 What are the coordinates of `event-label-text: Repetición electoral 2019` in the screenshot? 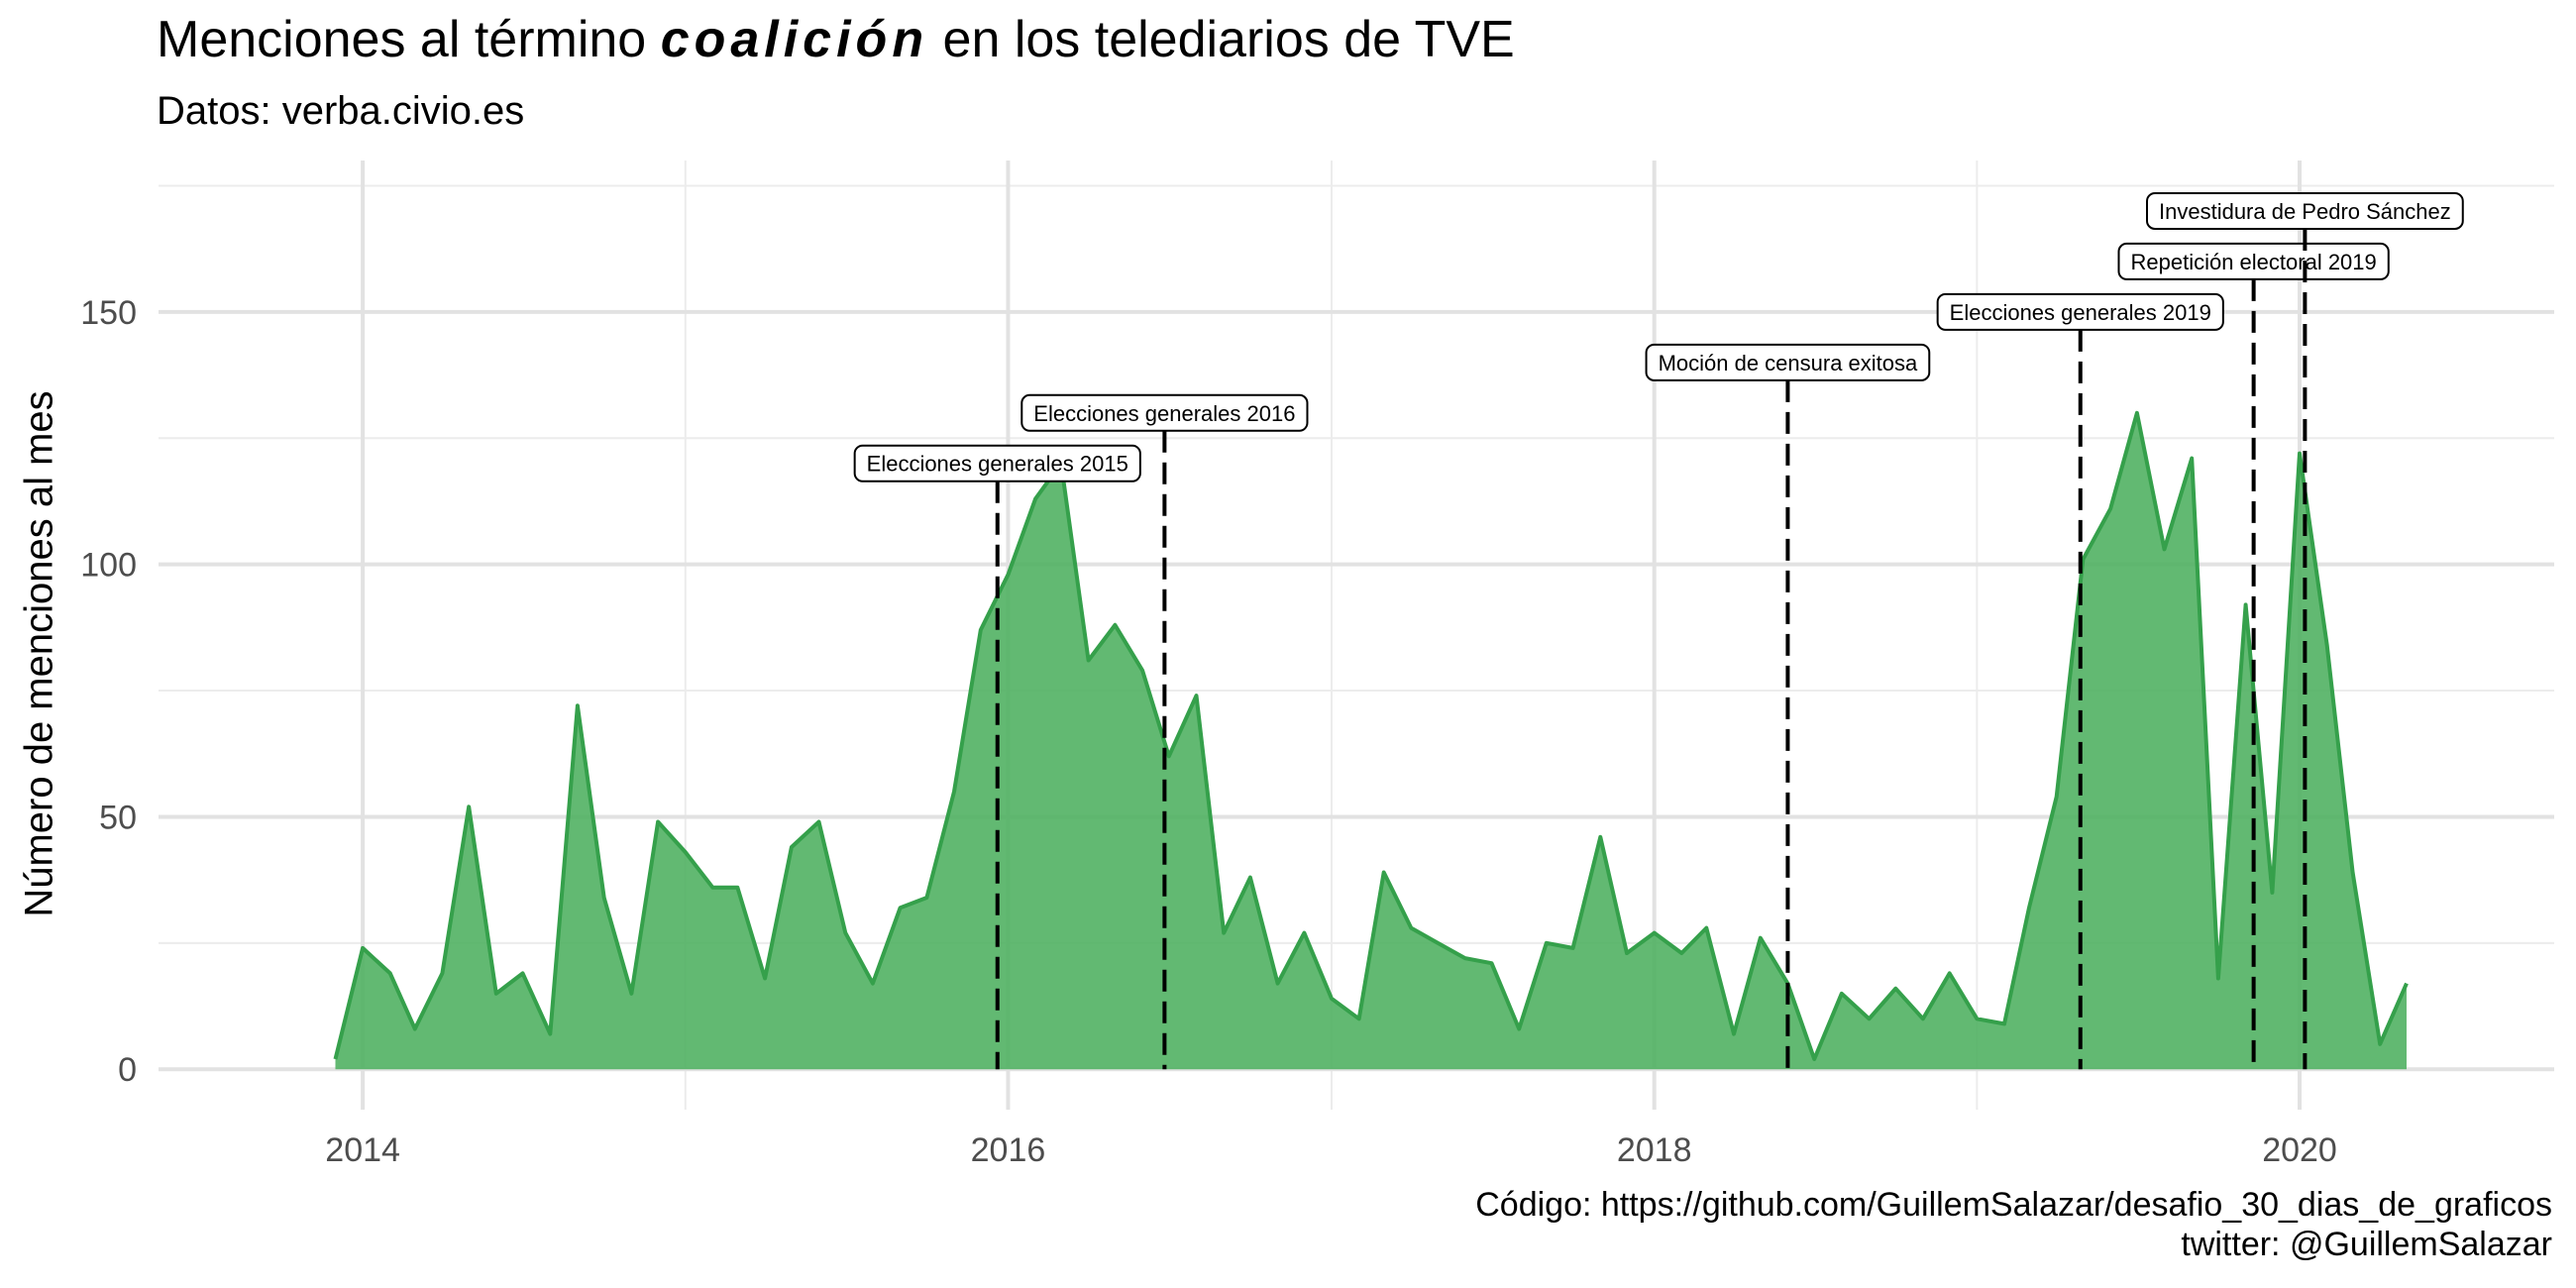 It's located at (2253, 262).